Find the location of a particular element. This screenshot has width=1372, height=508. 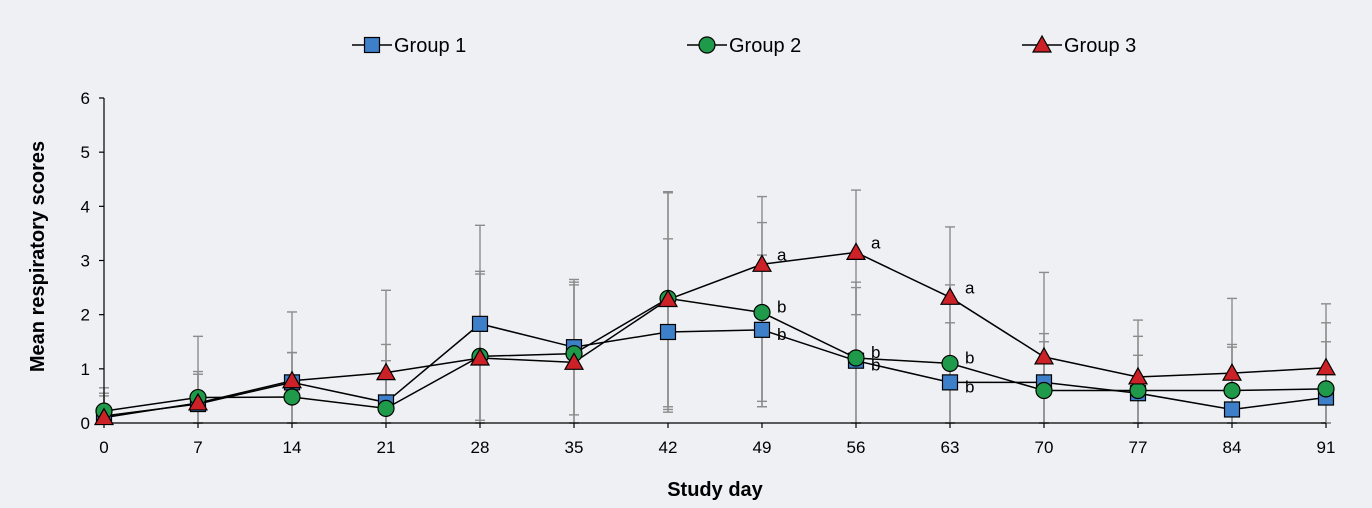

legend-label-group-3: Group 3 is located at coordinates (1100, 46).